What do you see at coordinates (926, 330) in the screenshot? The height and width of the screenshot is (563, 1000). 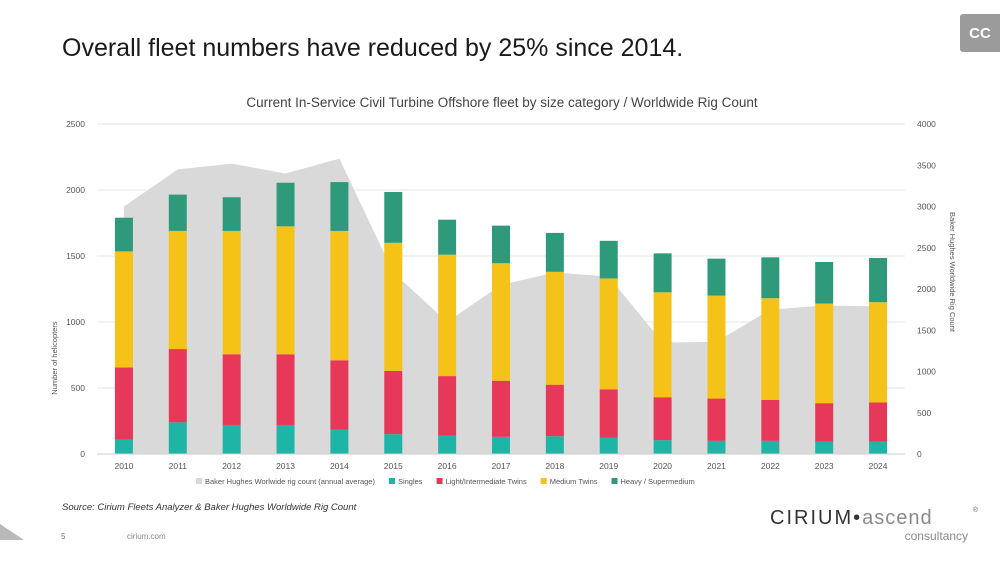 I see `y2-tick-label: 1500` at bounding box center [926, 330].